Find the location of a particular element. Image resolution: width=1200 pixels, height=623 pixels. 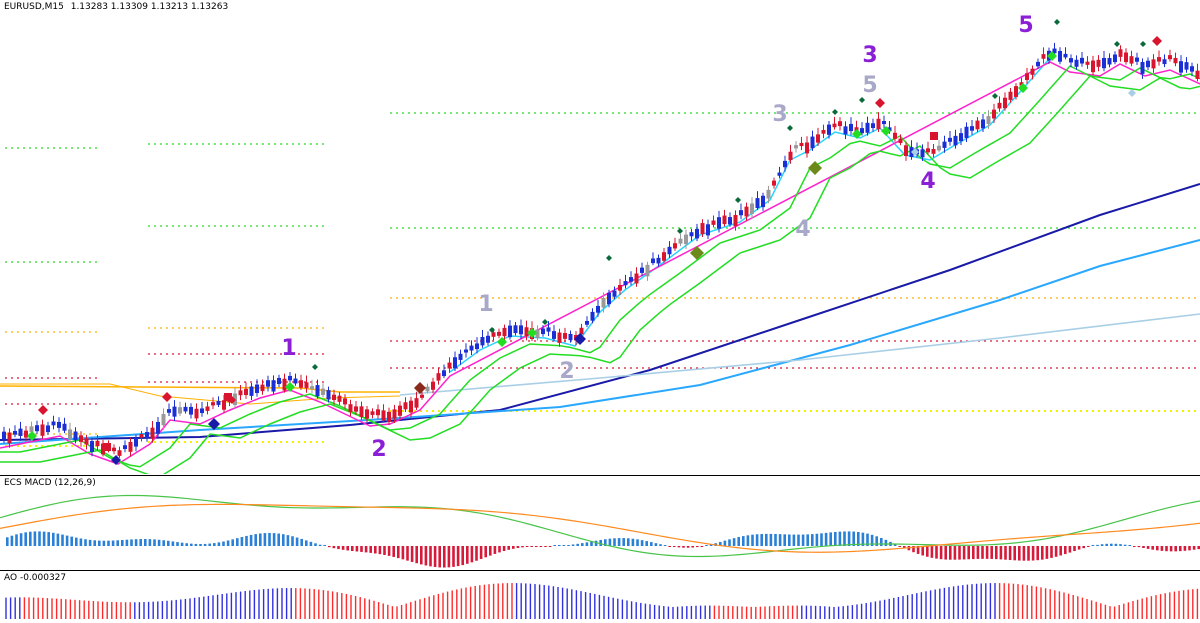

ma-light-line is located at coordinates (799, 354).